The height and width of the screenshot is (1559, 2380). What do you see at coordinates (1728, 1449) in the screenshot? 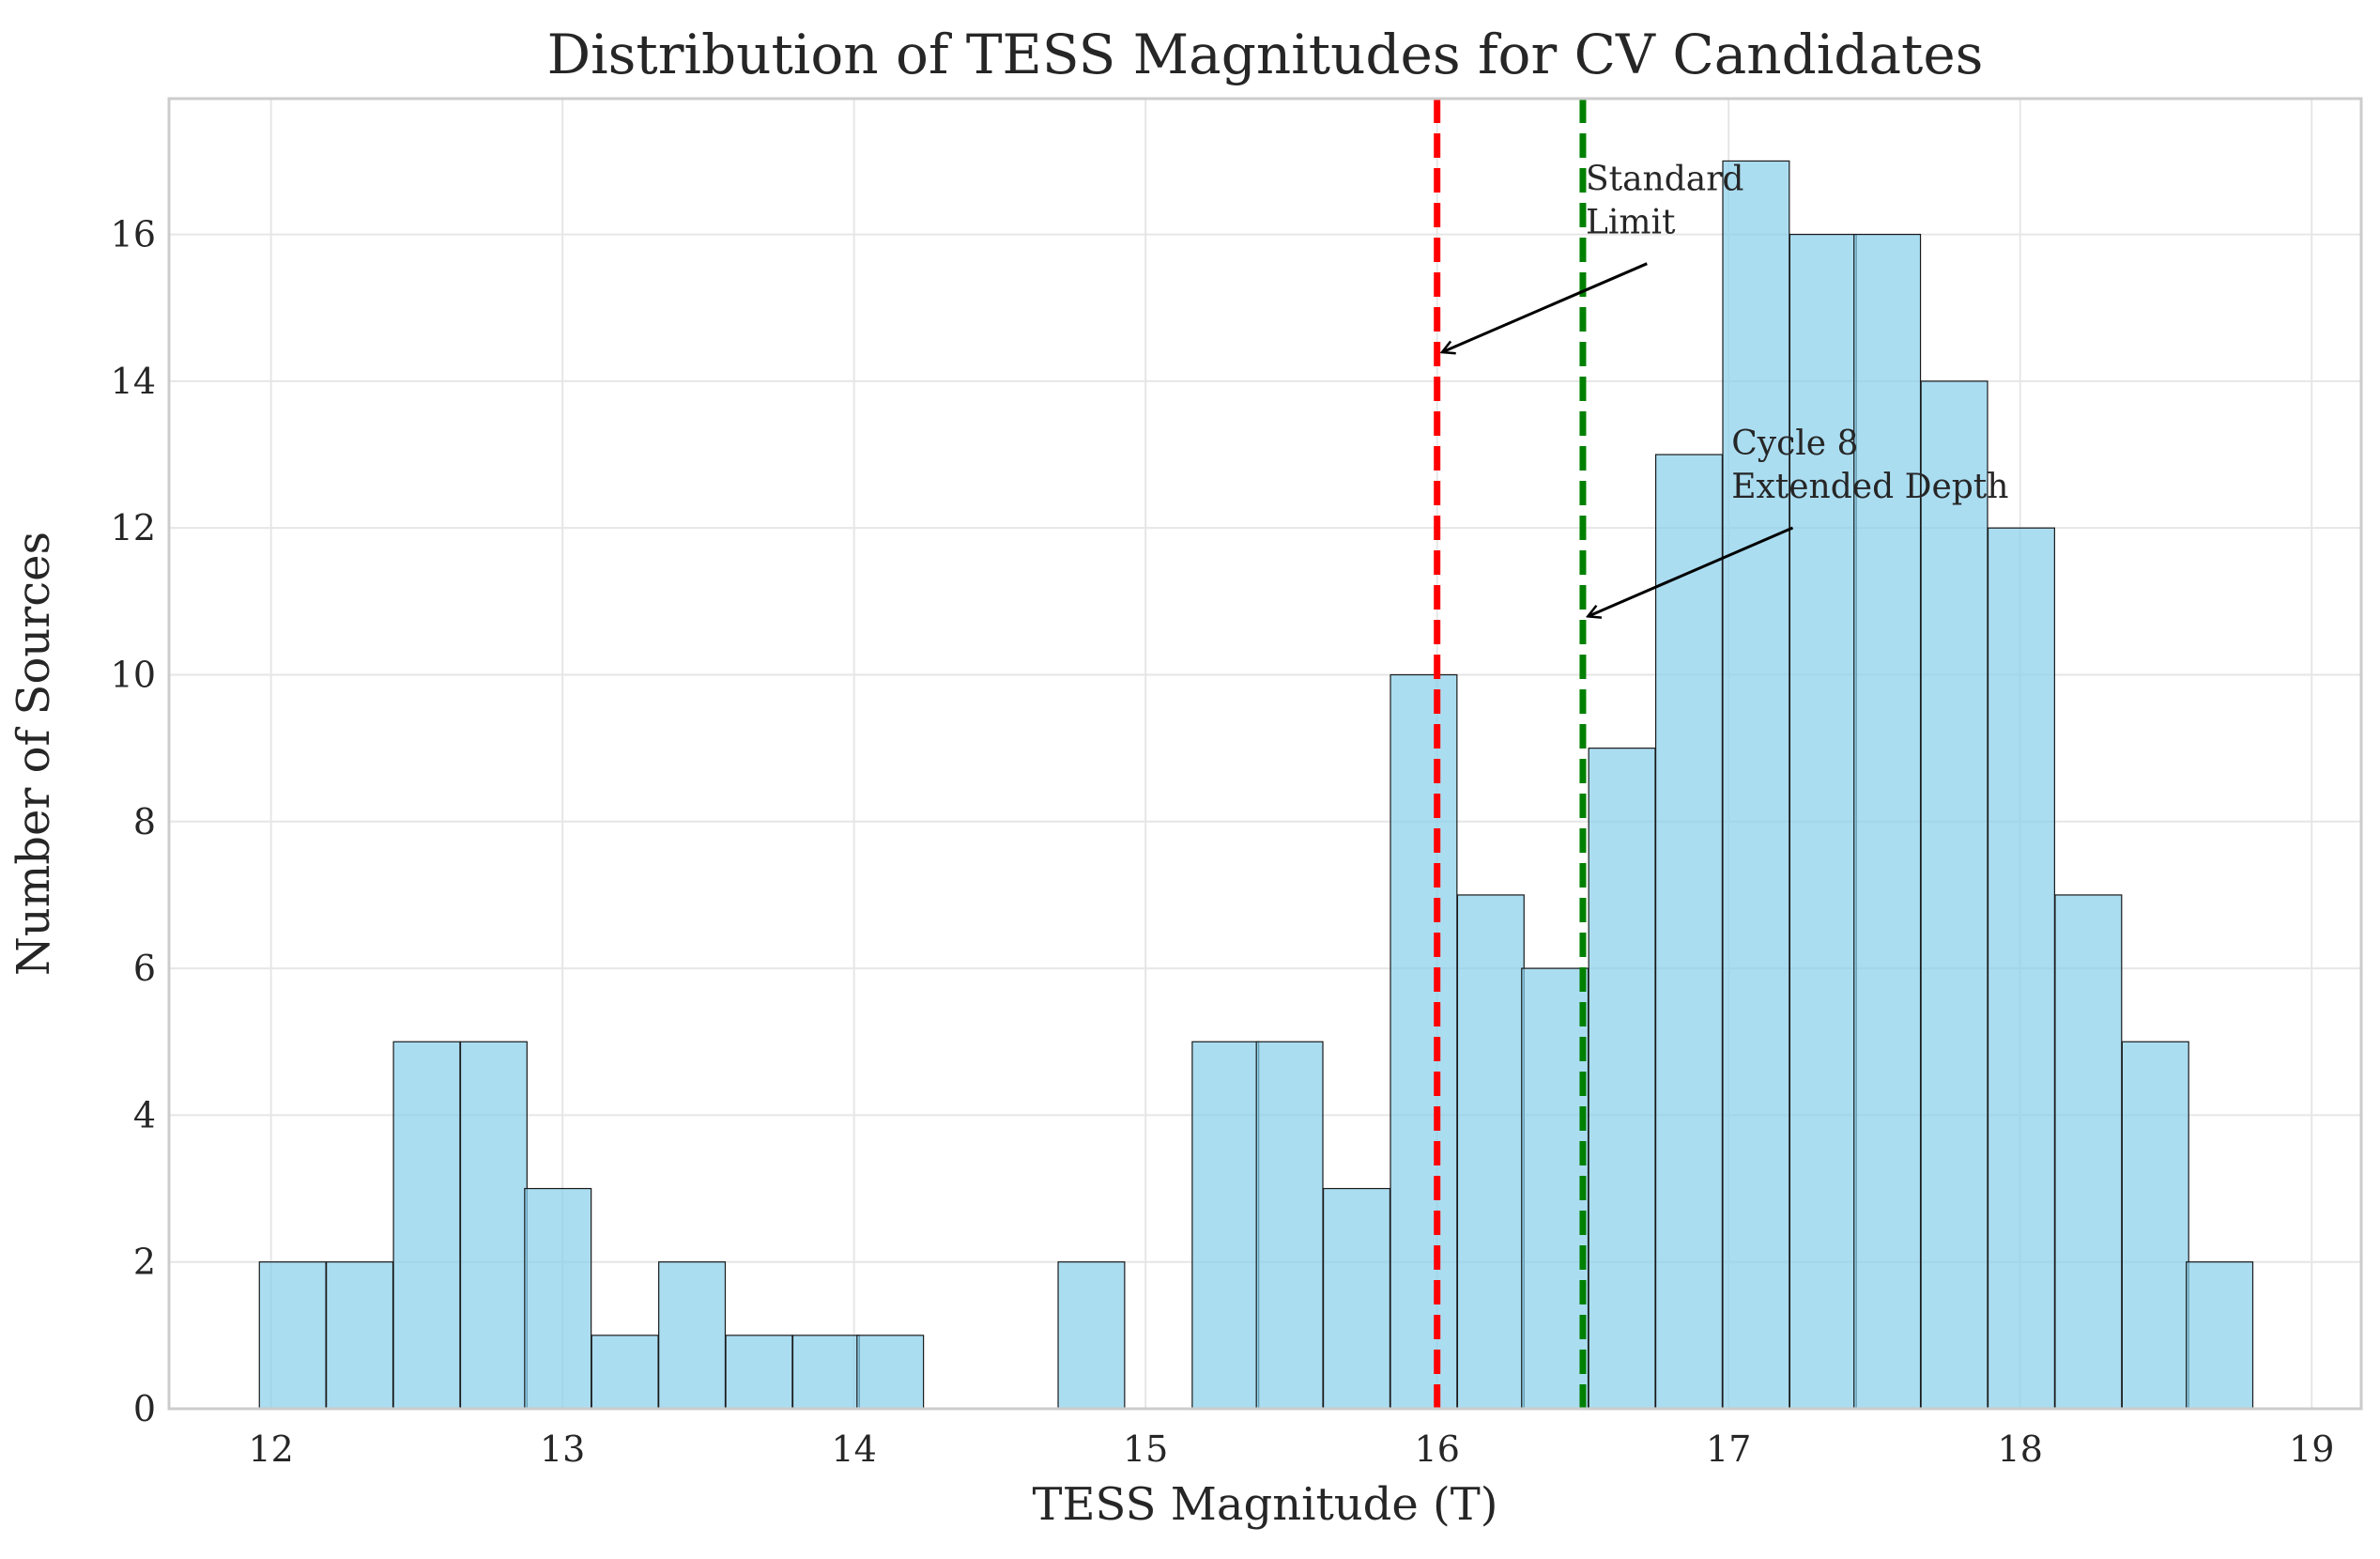
I see `x-tick-label: 17` at bounding box center [1728, 1449].